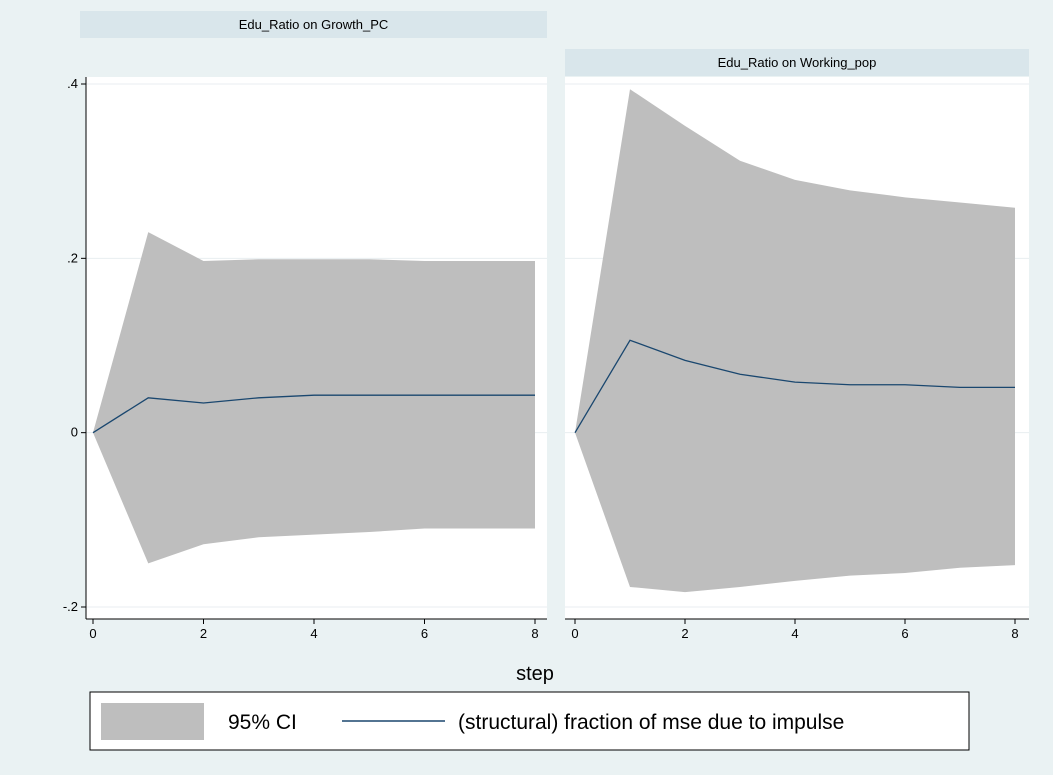 The height and width of the screenshot is (775, 1053). I want to click on y-tick-label: .2, so click(72, 257).